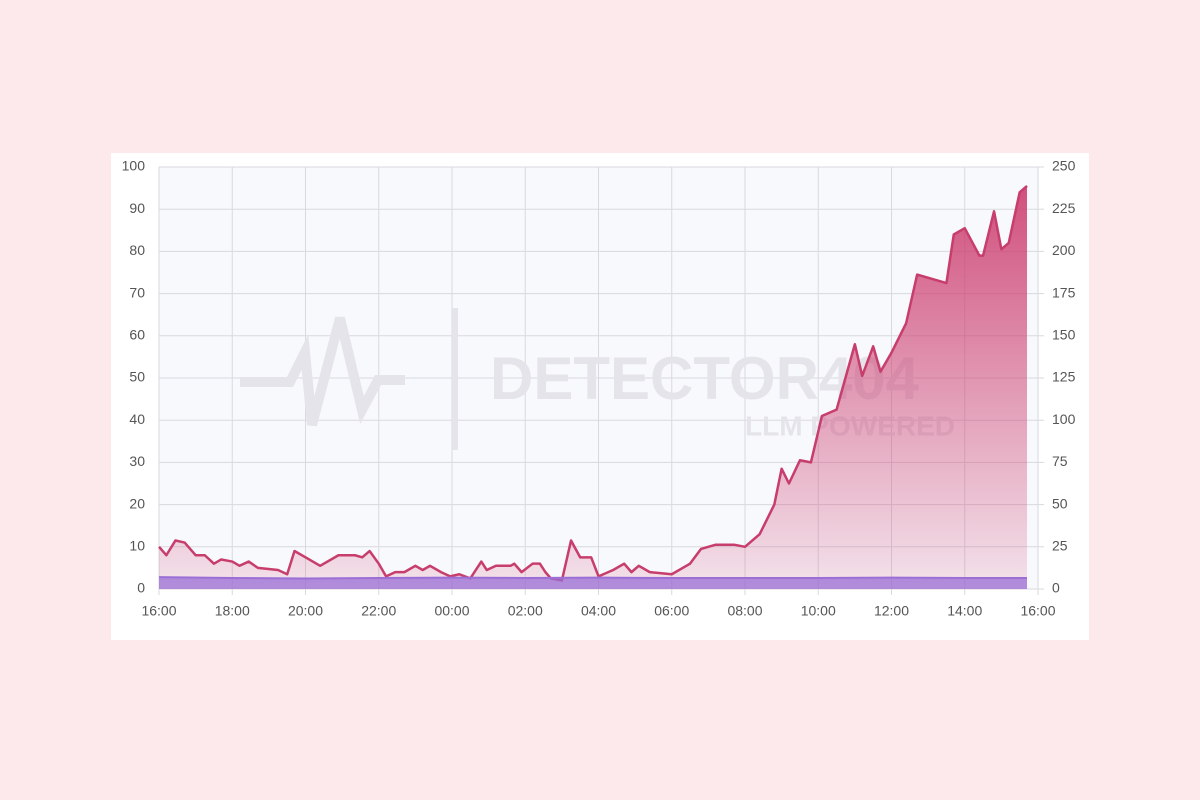  Describe the element at coordinates (671, 611) in the screenshot. I see `x-tick-label: 06:00` at that location.